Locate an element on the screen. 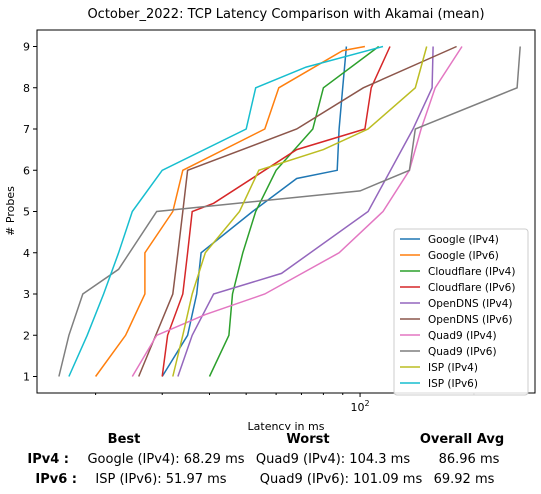 This screenshot has width=541, height=494. ipv6-row-label: IPv6 : is located at coordinates (56, 479).